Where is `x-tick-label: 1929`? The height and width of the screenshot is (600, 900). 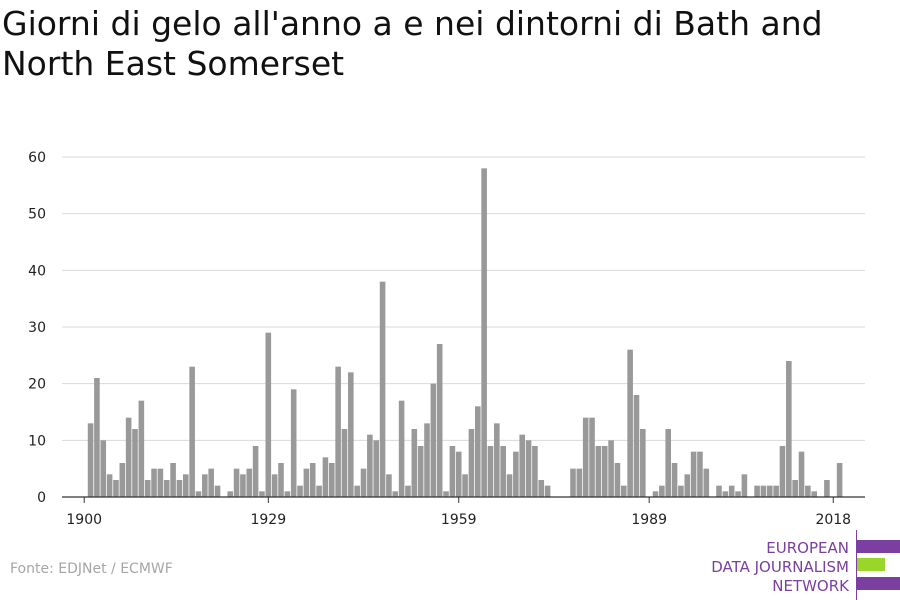 x-tick-label: 1929 is located at coordinates (268, 520).